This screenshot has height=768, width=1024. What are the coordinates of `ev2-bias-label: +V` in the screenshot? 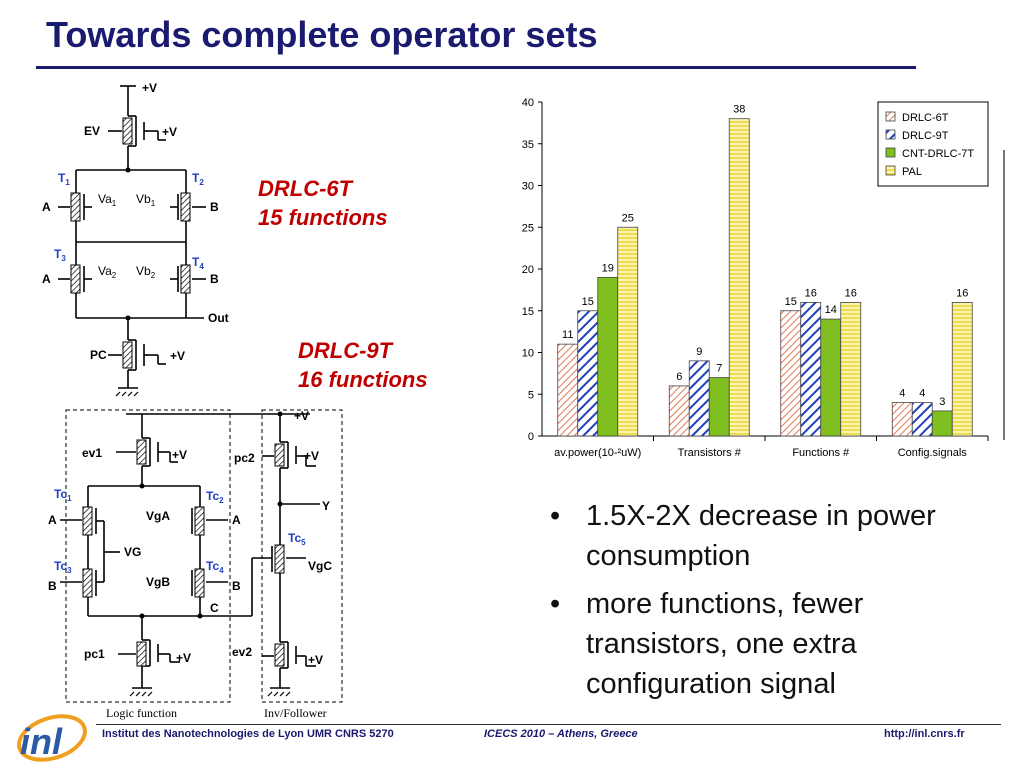 It's located at (315, 660).